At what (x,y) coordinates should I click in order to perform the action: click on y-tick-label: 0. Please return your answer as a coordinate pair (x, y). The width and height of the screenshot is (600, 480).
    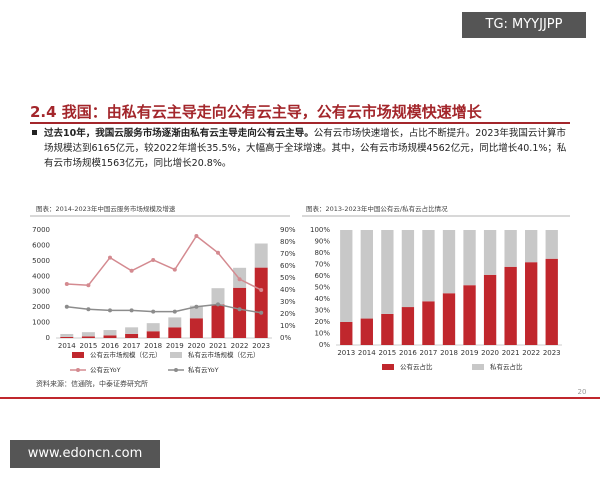
    Looking at the image, I should click on (48, 338).